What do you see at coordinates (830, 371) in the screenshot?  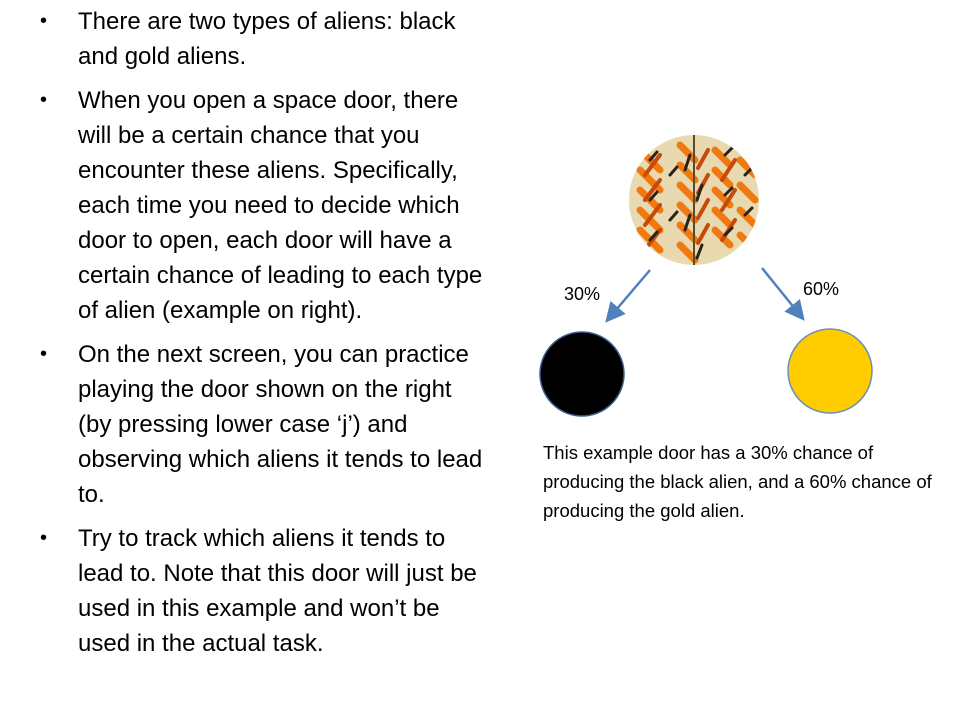 I see `gold-alien-icon` at bounding box center [830, 371].